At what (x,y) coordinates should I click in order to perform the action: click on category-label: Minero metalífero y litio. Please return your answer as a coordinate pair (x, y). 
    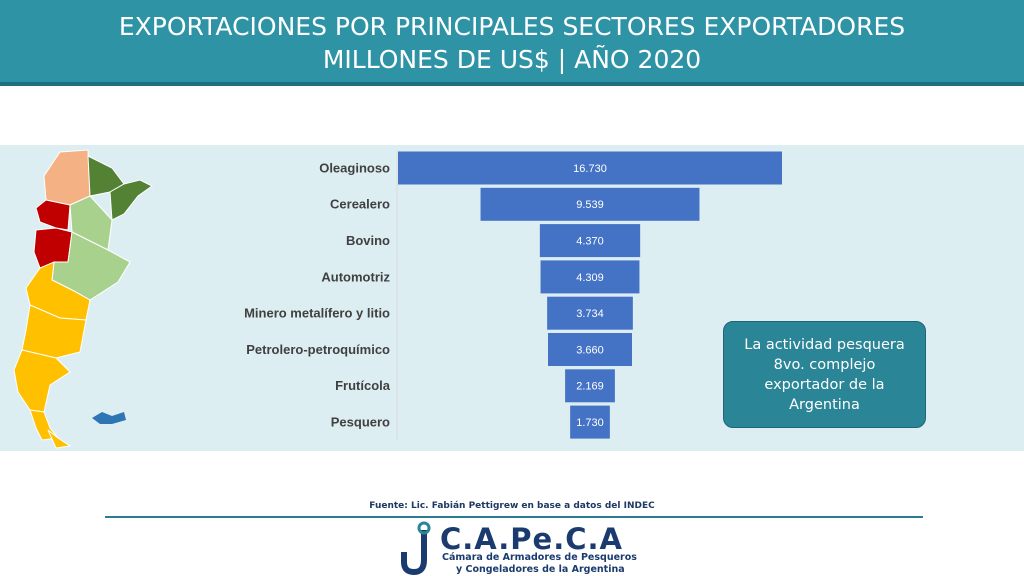
    Looking at the image, I should click on (317, 313).